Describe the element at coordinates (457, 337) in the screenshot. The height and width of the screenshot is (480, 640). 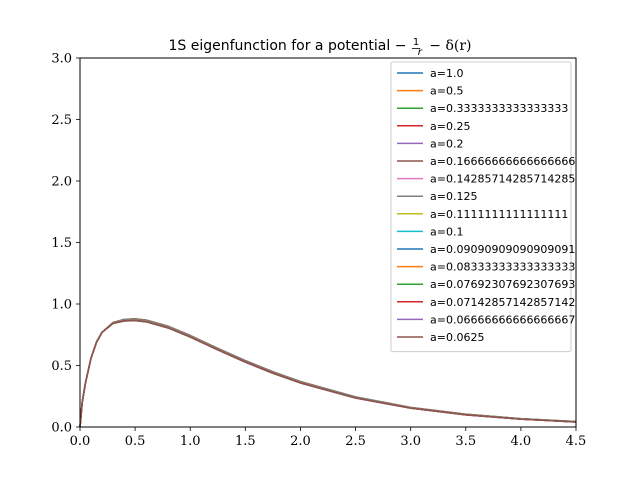
I see `legend-entry-label: a=0.0625` at that location.